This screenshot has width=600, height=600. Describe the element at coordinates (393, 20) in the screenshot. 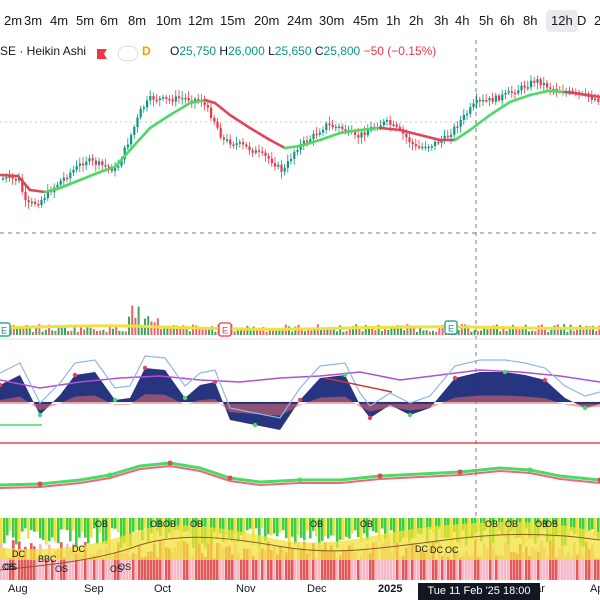

I see `timeframe-1h: 1h` at that location.